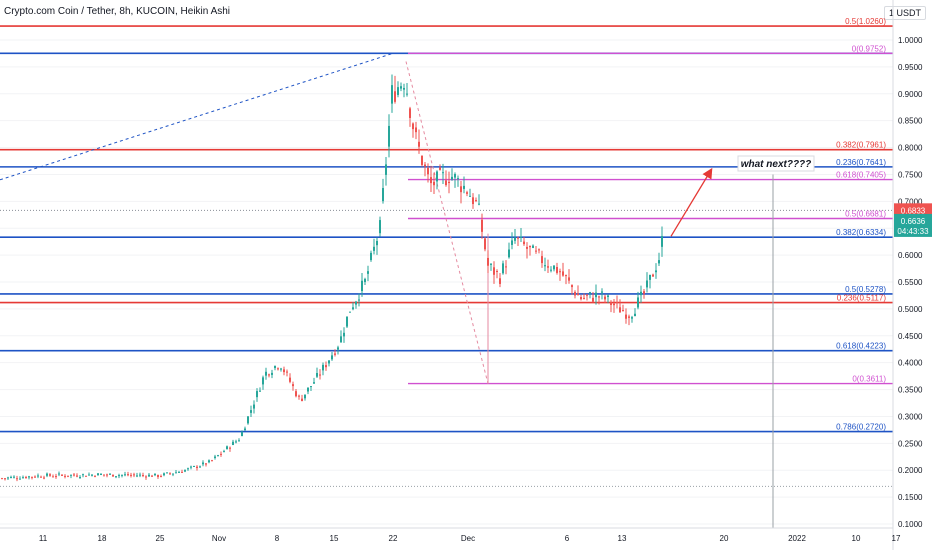  What do you see at coordinates (567, 538) in the screenshot?
I see `x-tick-label: 6` at bounding box center [567, 538].